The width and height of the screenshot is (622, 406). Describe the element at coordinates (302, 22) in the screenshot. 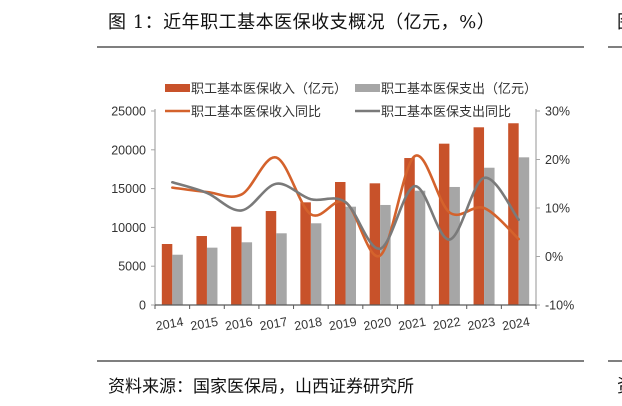

I see `figure-title: 图 1：近年职工基本医保收支概况（亿元，%）` at that location.